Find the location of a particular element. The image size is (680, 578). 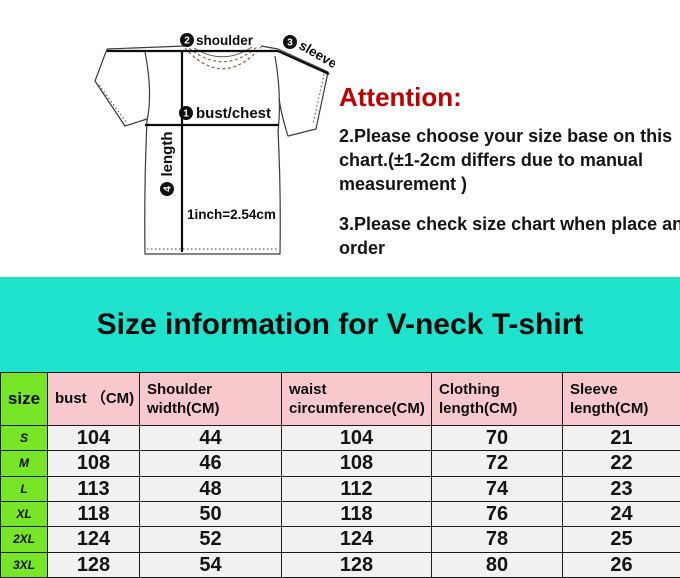

length-badge: 4 is located at coordinates (167, 189).